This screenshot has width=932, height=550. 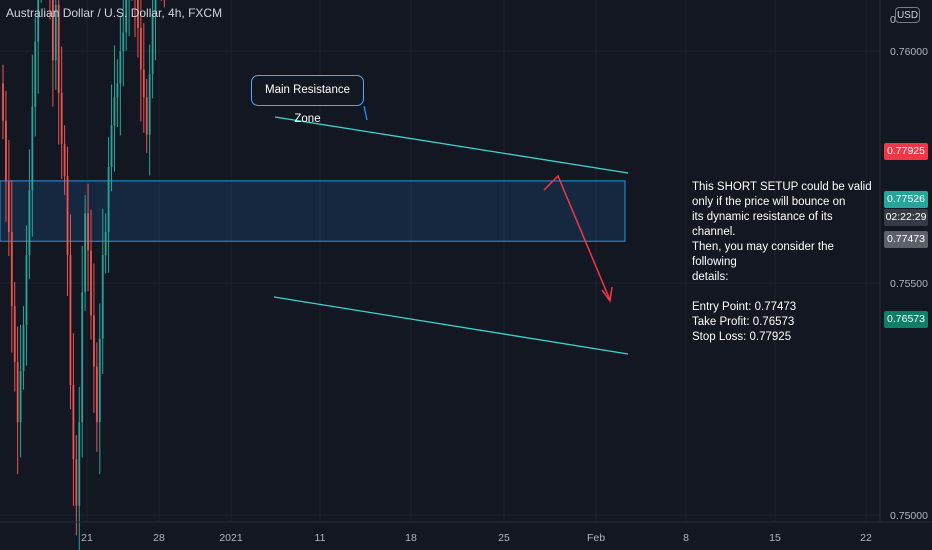 I want to click on time-tick-label: 21, so click(x=87, y=538).